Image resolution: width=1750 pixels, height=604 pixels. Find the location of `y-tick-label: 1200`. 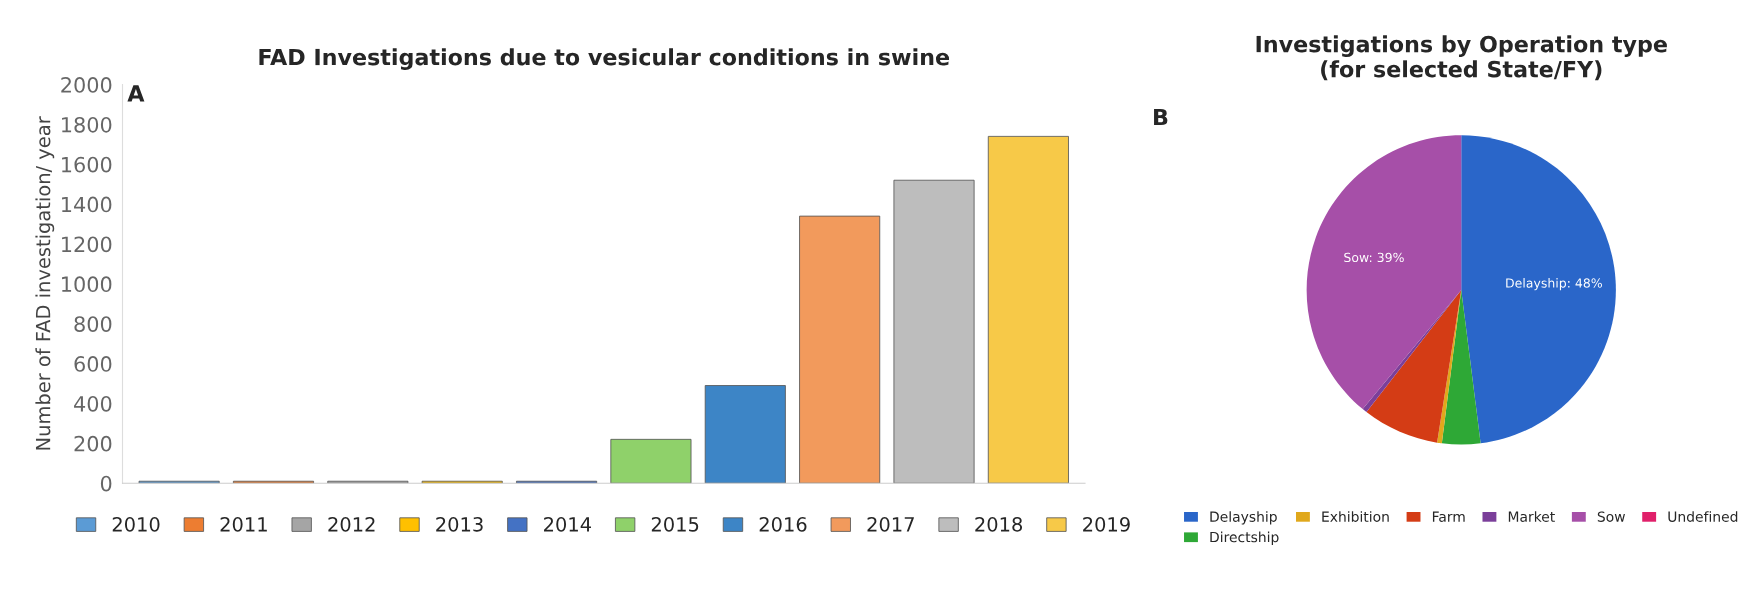

y-tick-label: 1200 is located at coordinates (87, 244).